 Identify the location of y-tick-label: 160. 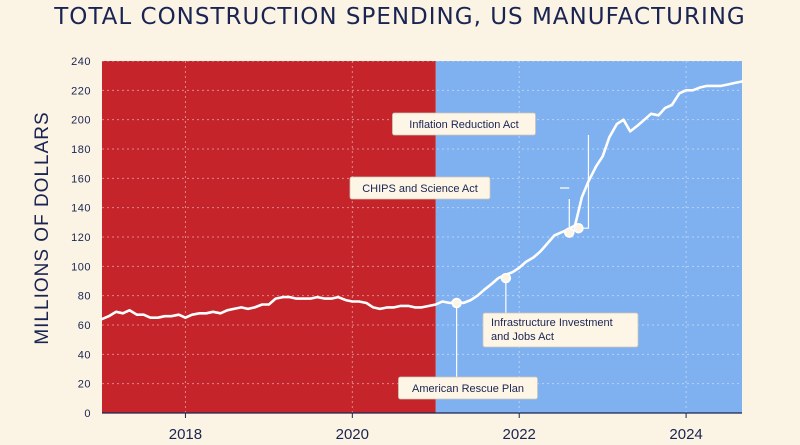
(81, 179).